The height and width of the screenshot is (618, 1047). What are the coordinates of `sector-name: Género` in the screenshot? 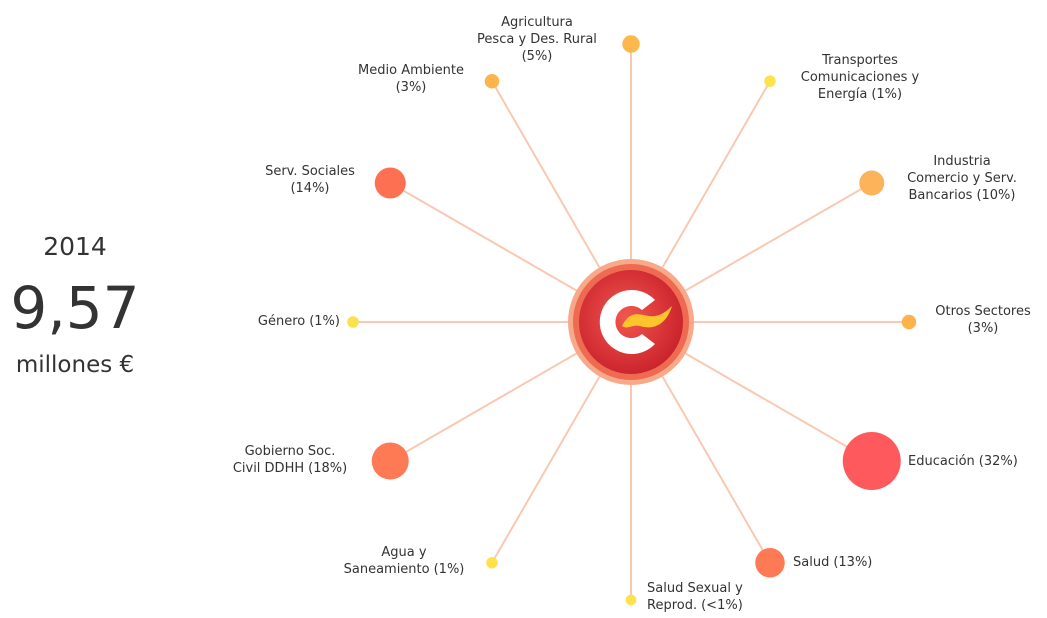 It's located at (281, 321).